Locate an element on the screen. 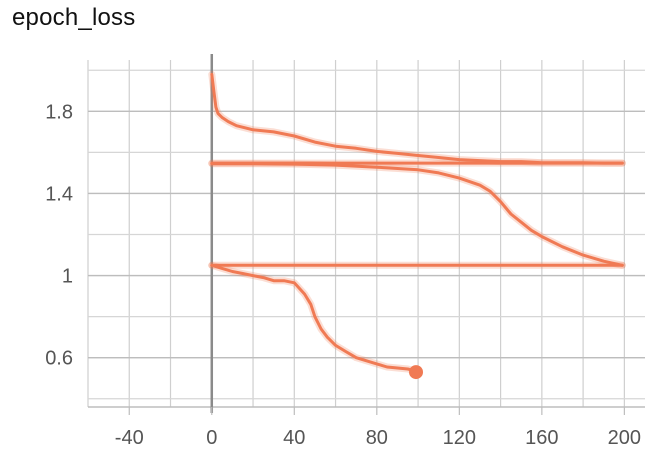 The image size is (650, 464). y-tick-label: 1.4 is located at coordinates (59, 194).